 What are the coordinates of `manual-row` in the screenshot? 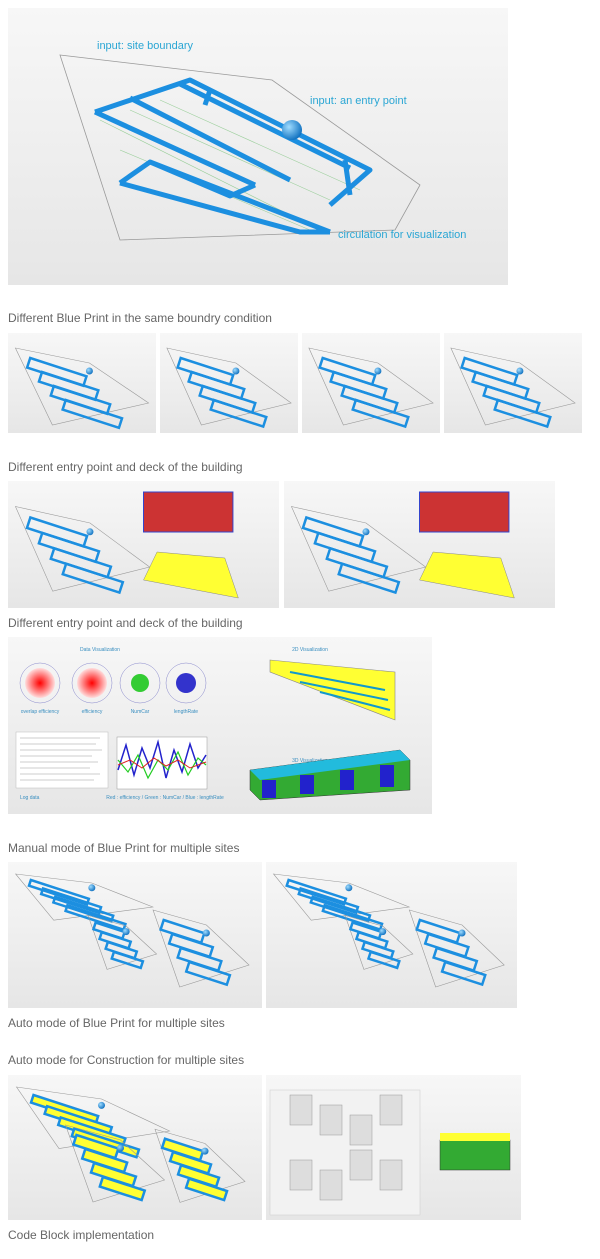 It's located at (262, 935).